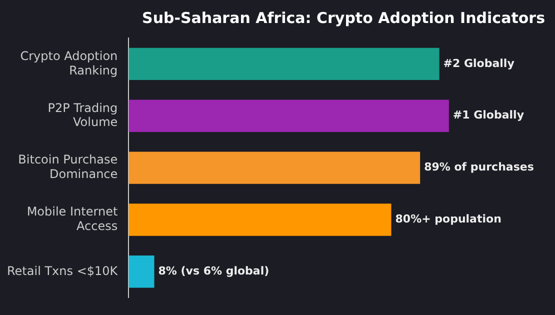 The image size is (555, 315). I want to click on annotation: #2 Globally, so click(478, 63).